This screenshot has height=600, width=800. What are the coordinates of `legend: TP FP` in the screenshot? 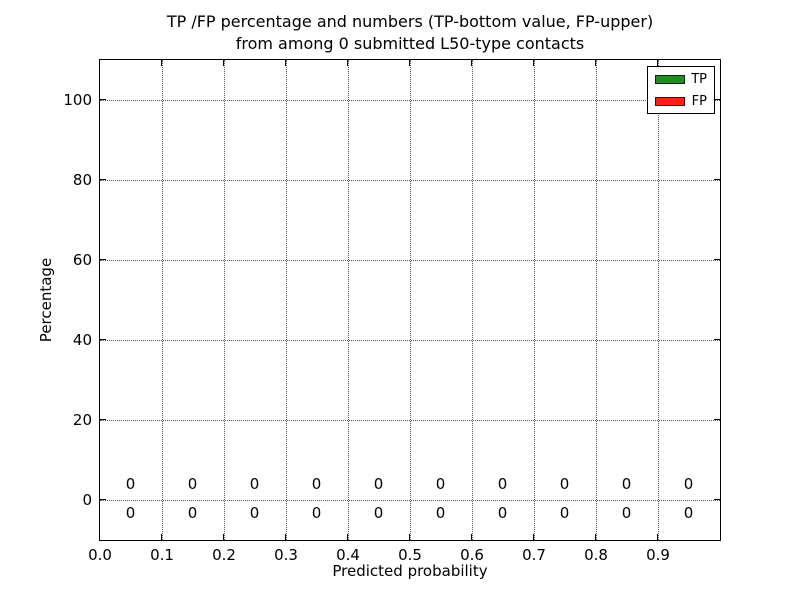 It's located at (681, 90).